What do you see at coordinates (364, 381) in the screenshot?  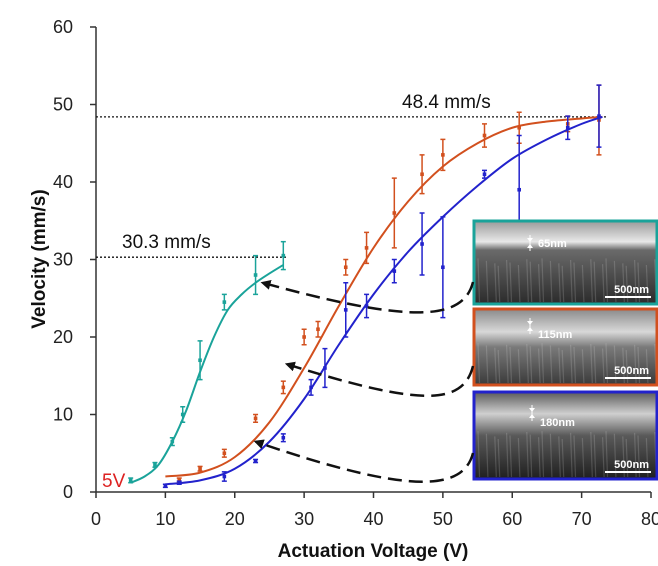 I see `inset-arrows` at bounding box center [364, 381].